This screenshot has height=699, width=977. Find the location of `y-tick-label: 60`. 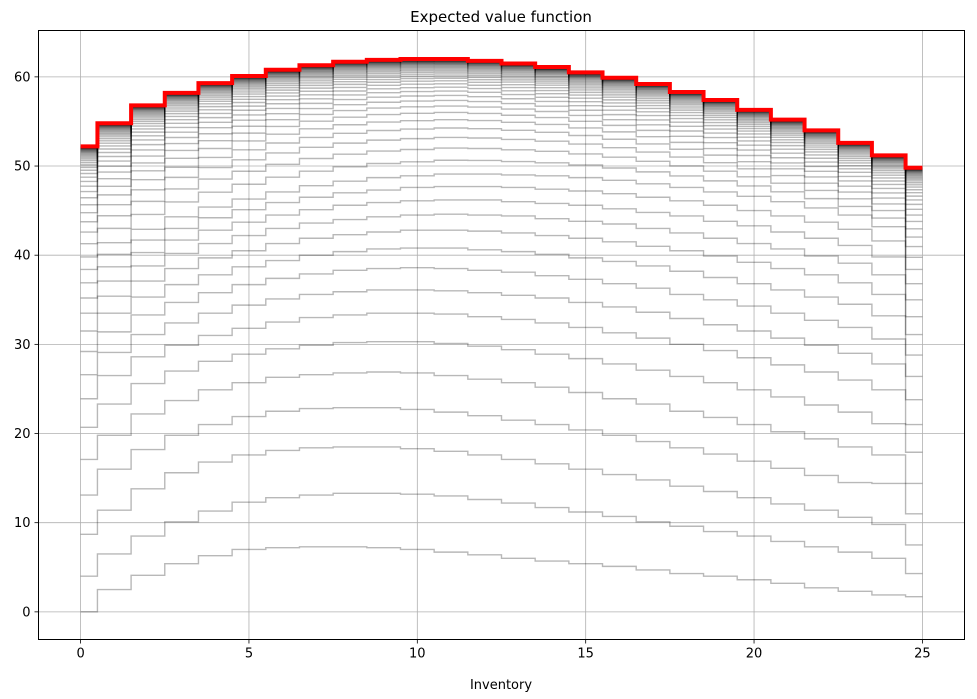

y-tick-label: 60 is located at coordinates (22, 77).